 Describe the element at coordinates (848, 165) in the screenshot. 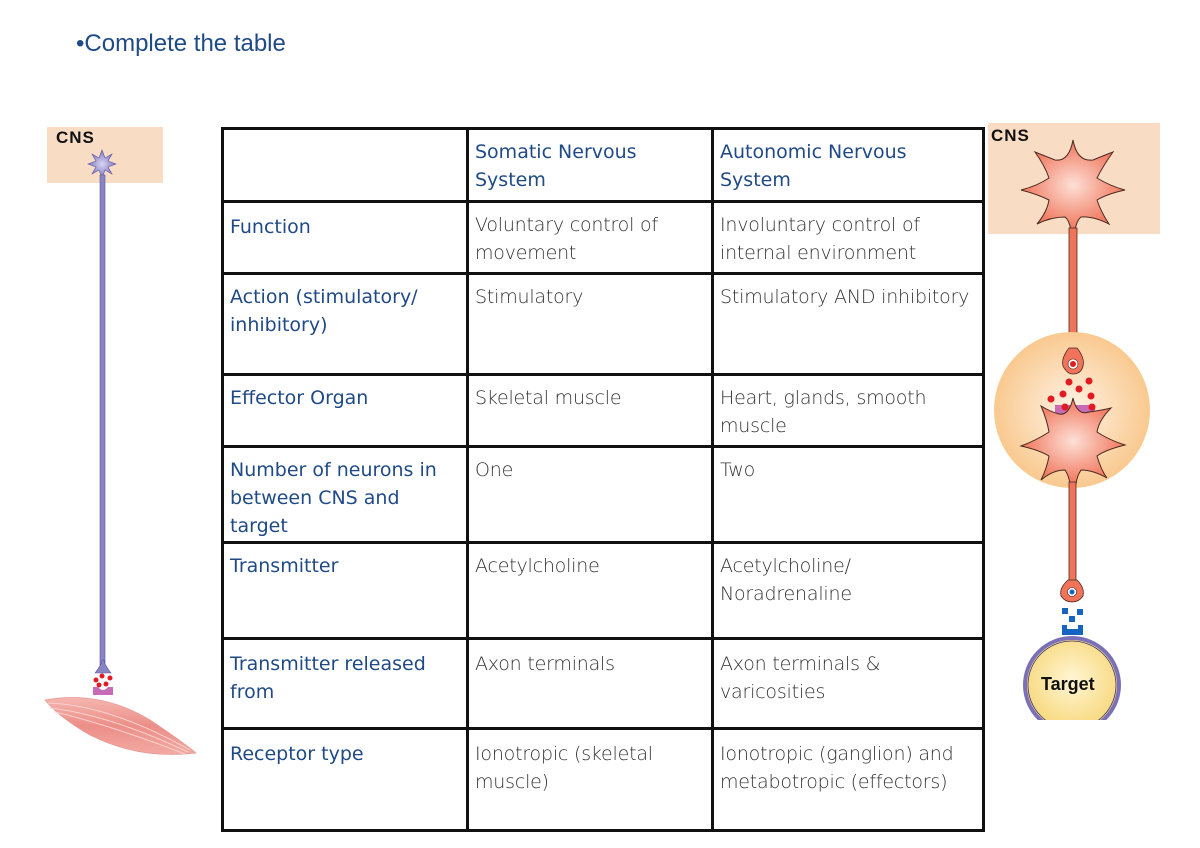

I see `header-autonomic: Autonomic Nervous System` at that location.